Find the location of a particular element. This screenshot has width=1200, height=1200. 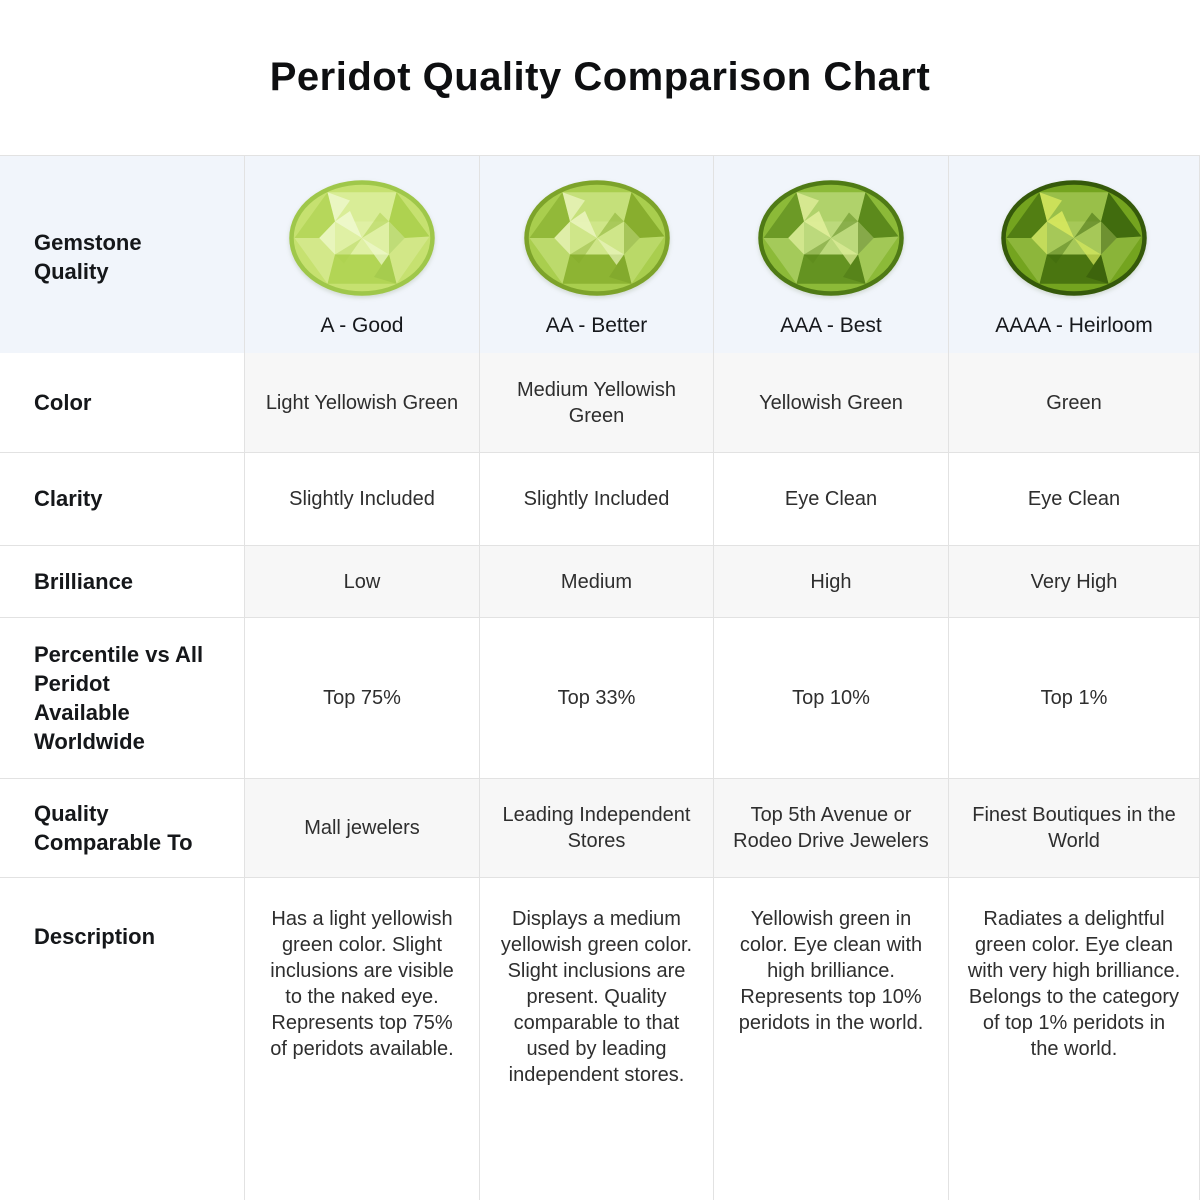

cell-quality-aaaa: Finest Boutiques in the World is located at coordinates (1074, 828).